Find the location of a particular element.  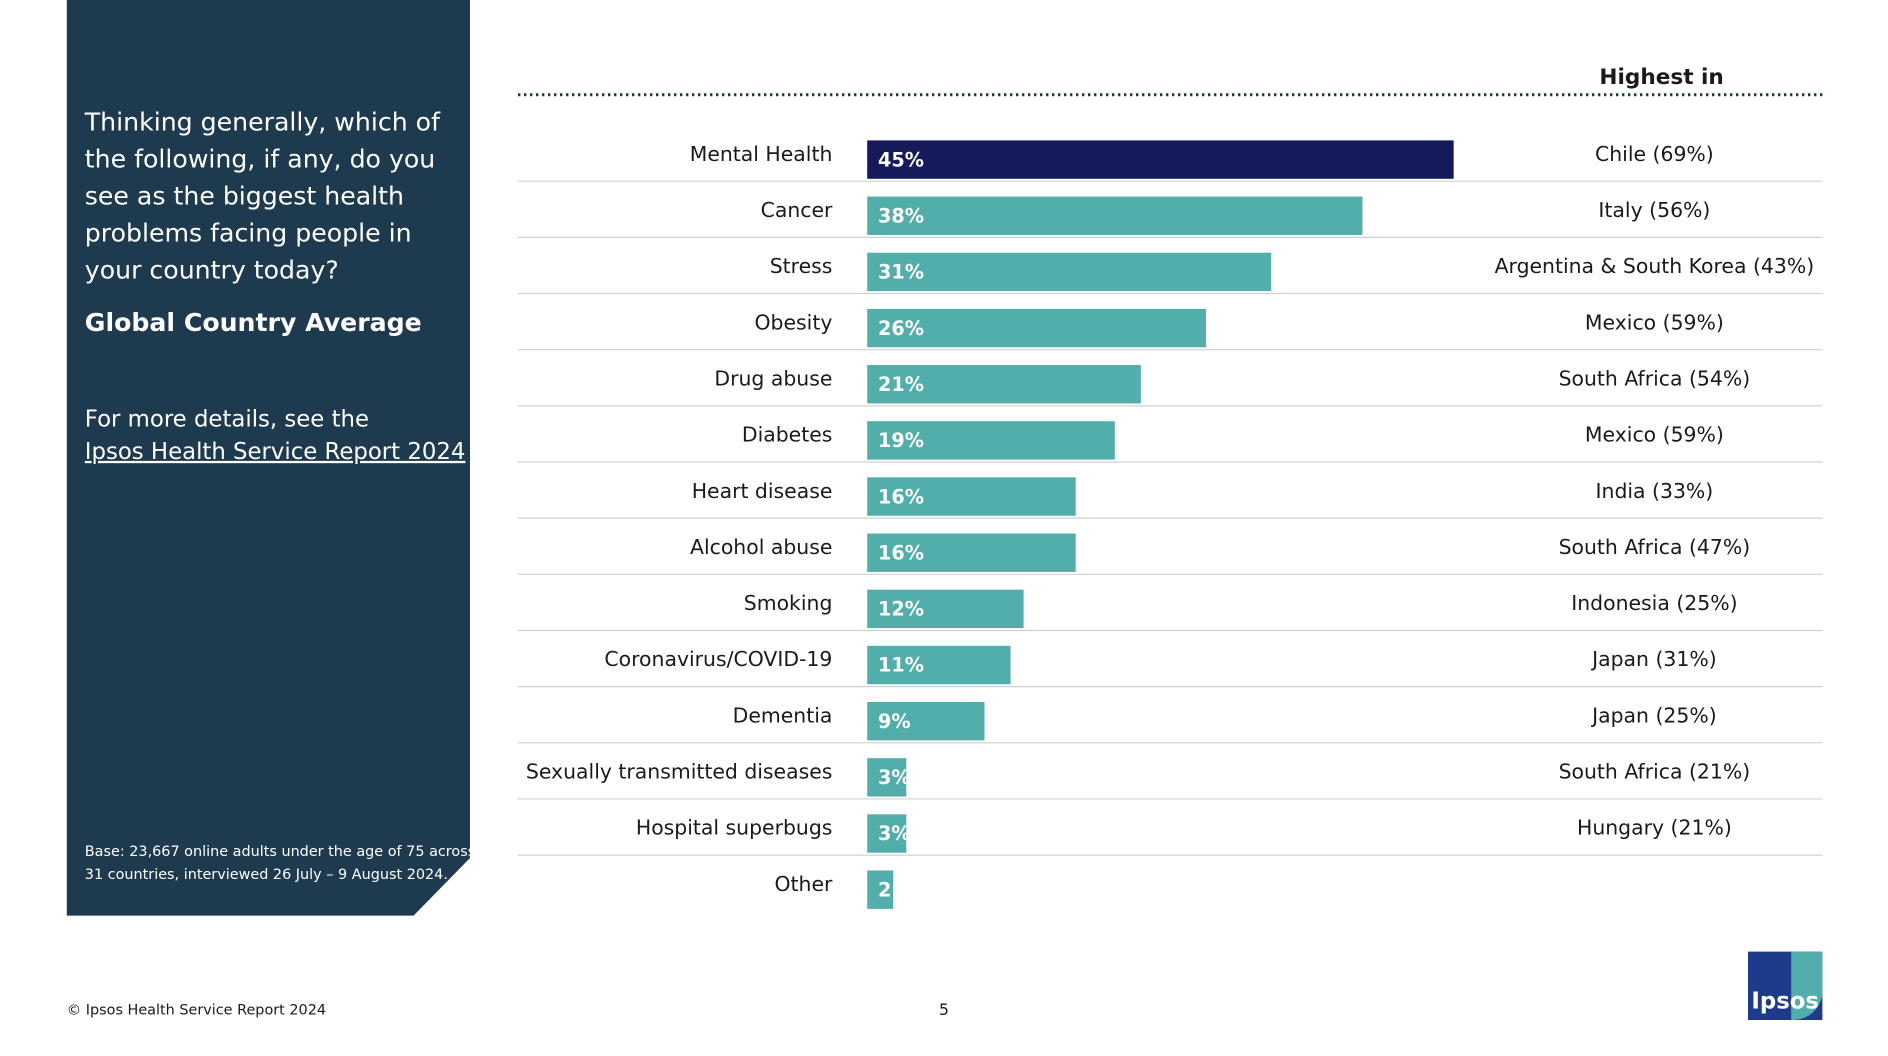

highest-in-label: Japan (31%) is located at coordinates (1653, 659).